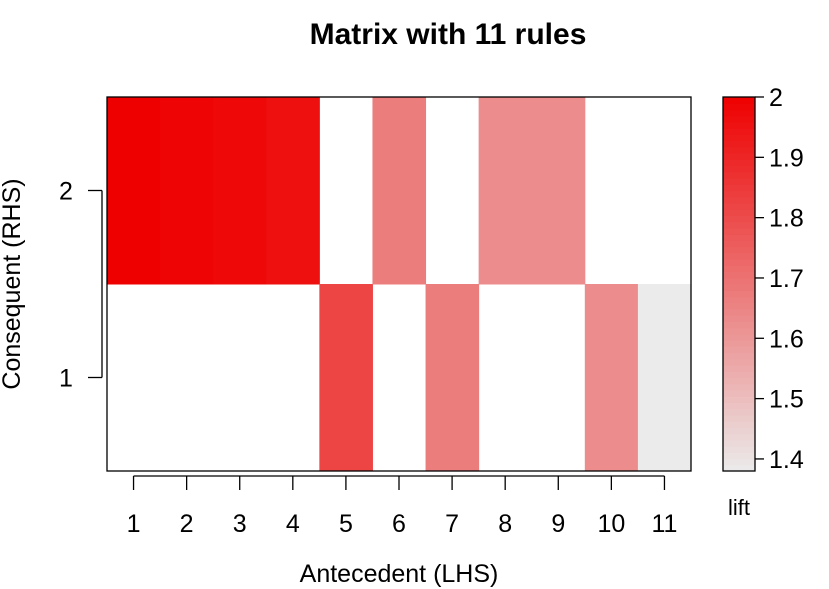  What do you see at coordinates (739, 507) in the screenshot?
I see `legend-title: lift` at bounding box center [739, 507].